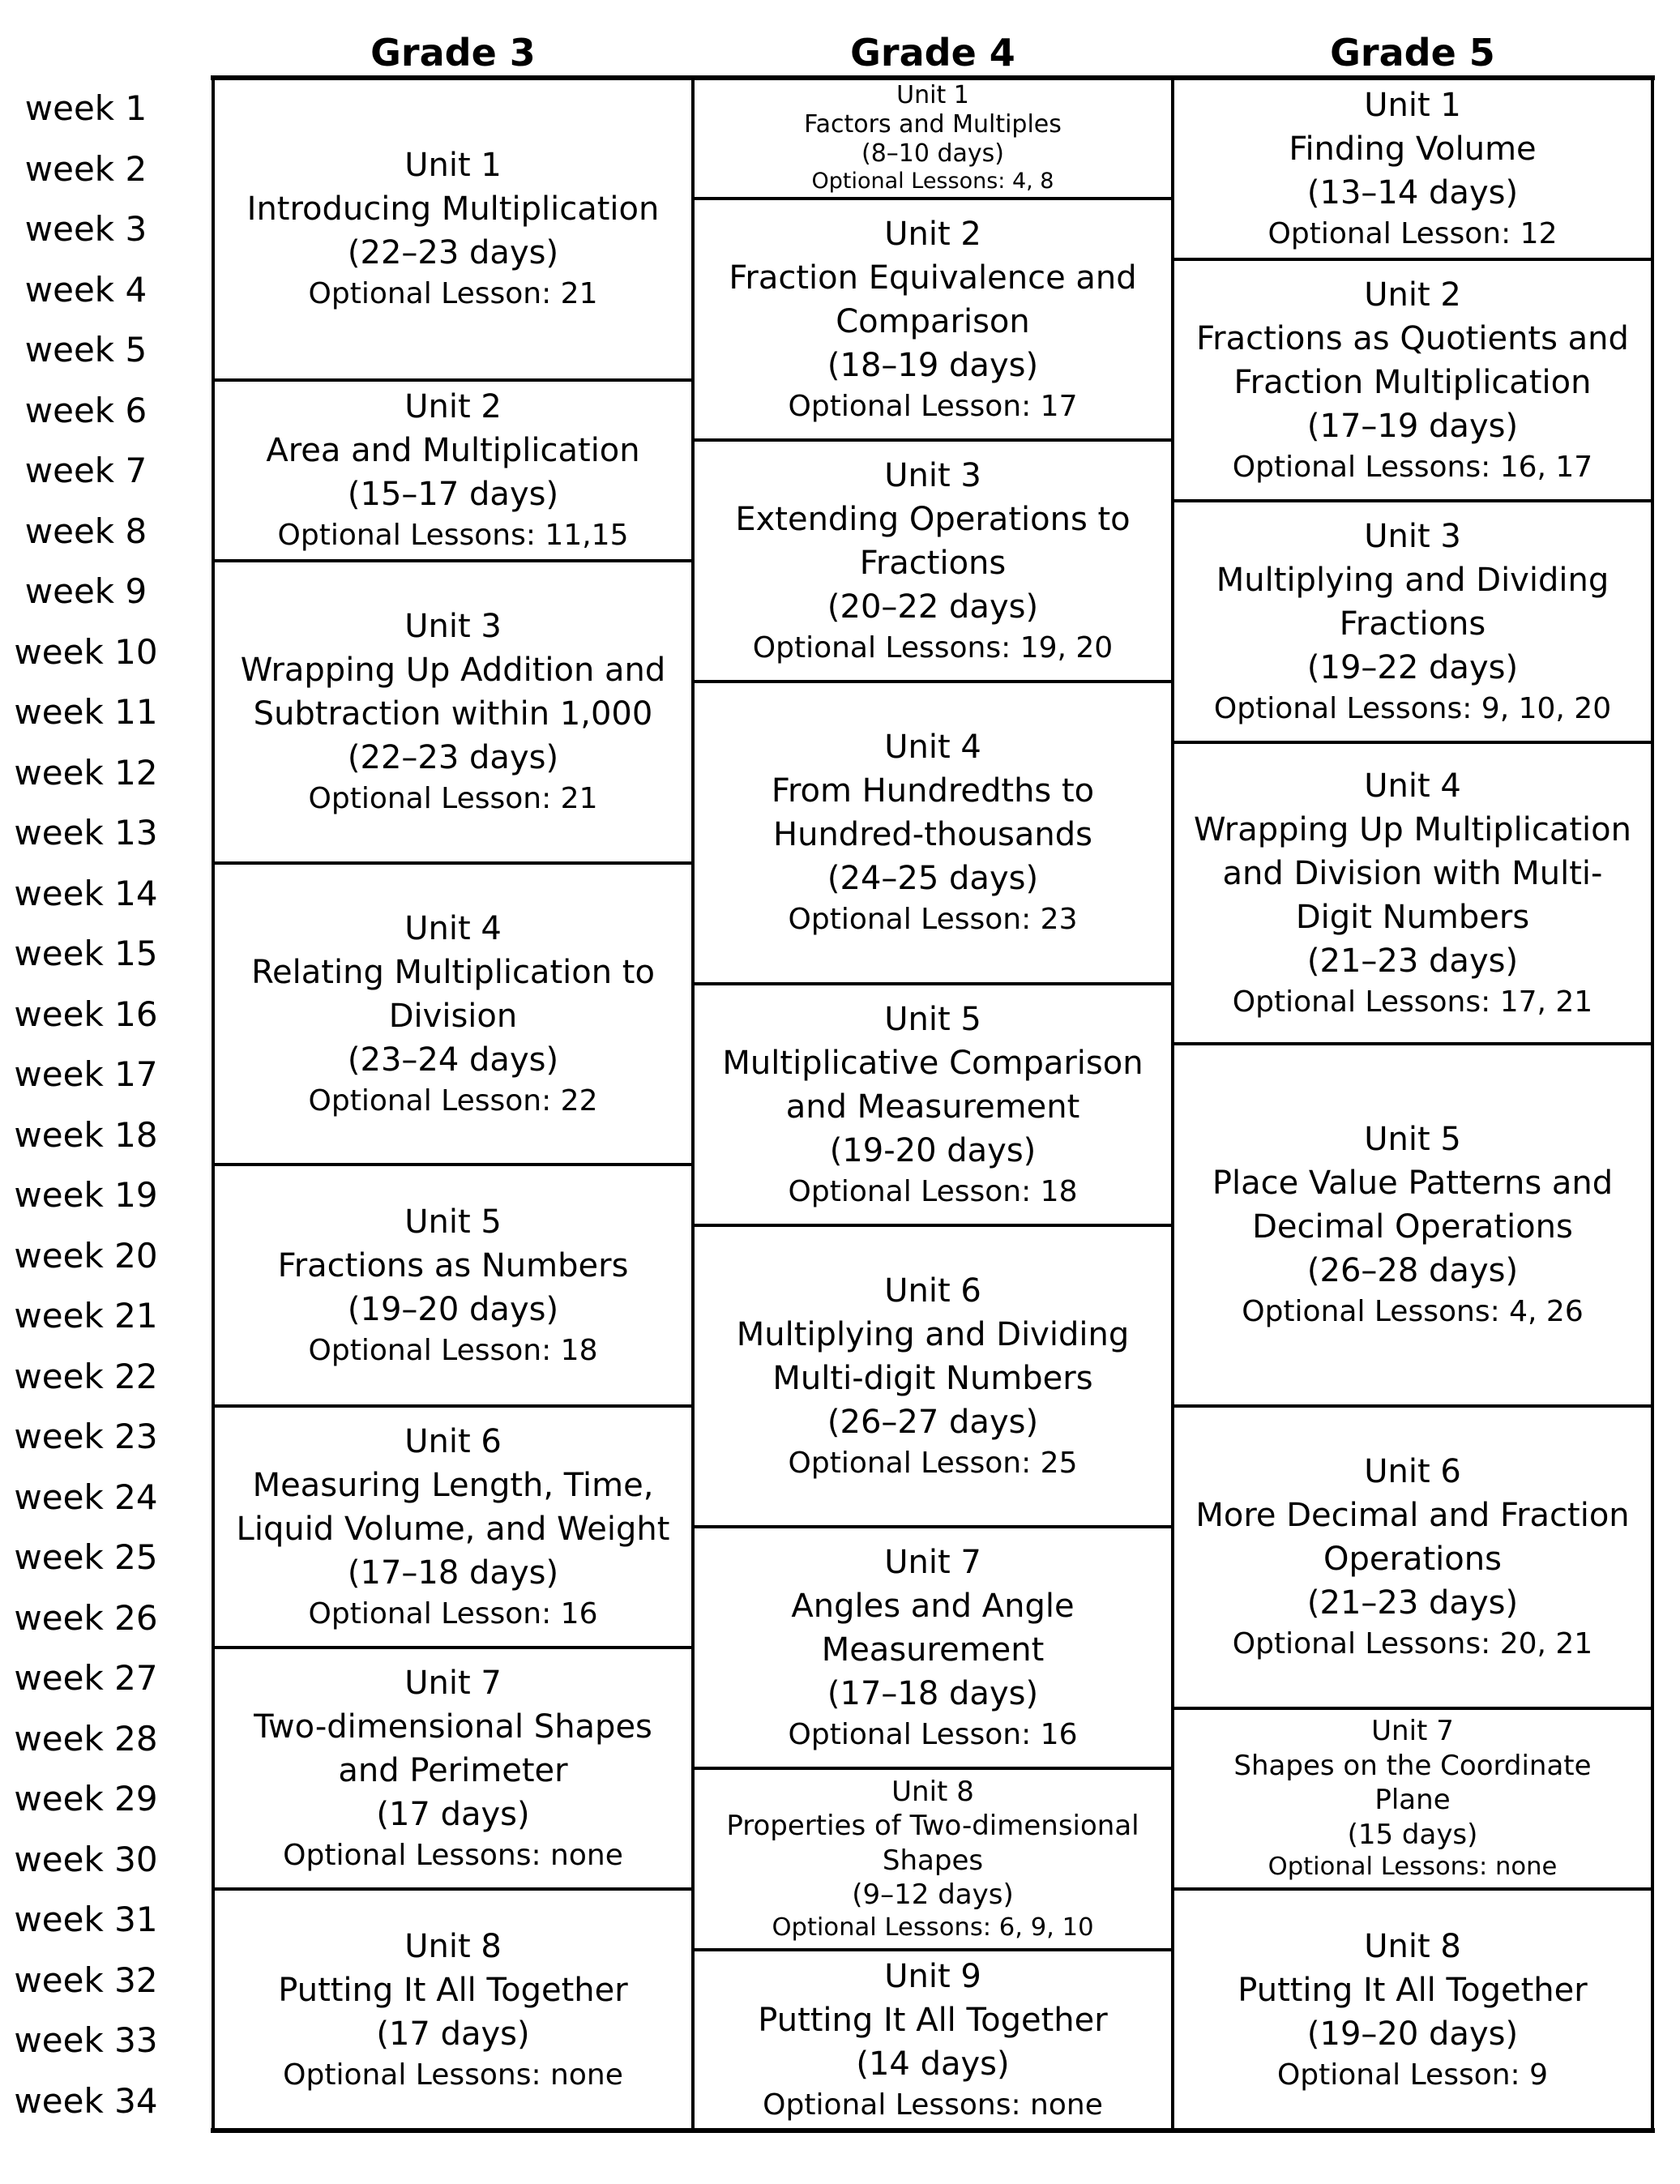 The width and height of the screenshot is (1680, 2184). What do you see at coordinates (86, 1194) in the screenshot?
I see `week-label-19: week 19` at bounding box center [86, 1194].